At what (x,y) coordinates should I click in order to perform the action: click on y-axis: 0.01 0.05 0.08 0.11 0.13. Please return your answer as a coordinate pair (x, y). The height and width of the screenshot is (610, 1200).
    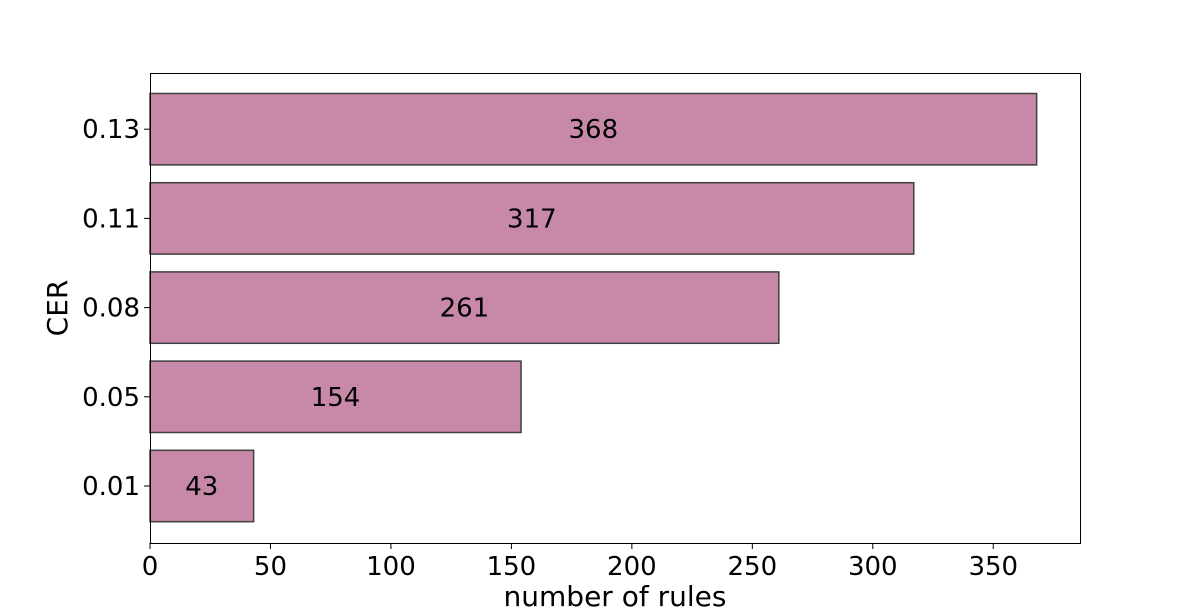
    Looking at the image, I should click on (116, 308).